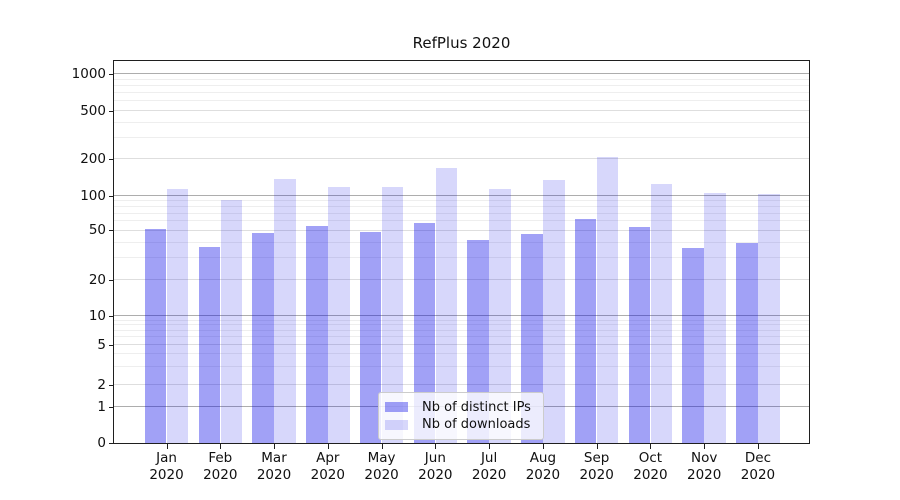 Image resolution: width=900 pixels, height=500 pixels. Describe the element at coordinates (97, 316) in the screenshot. I see `y-tick-label: 10` at that location.